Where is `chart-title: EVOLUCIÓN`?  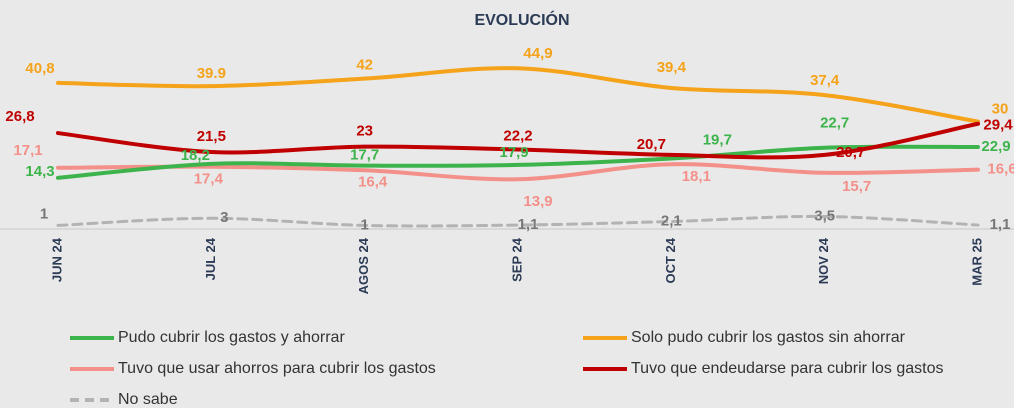
chart-title: EVOLUCIÓN is located at coordinates (521, 19).